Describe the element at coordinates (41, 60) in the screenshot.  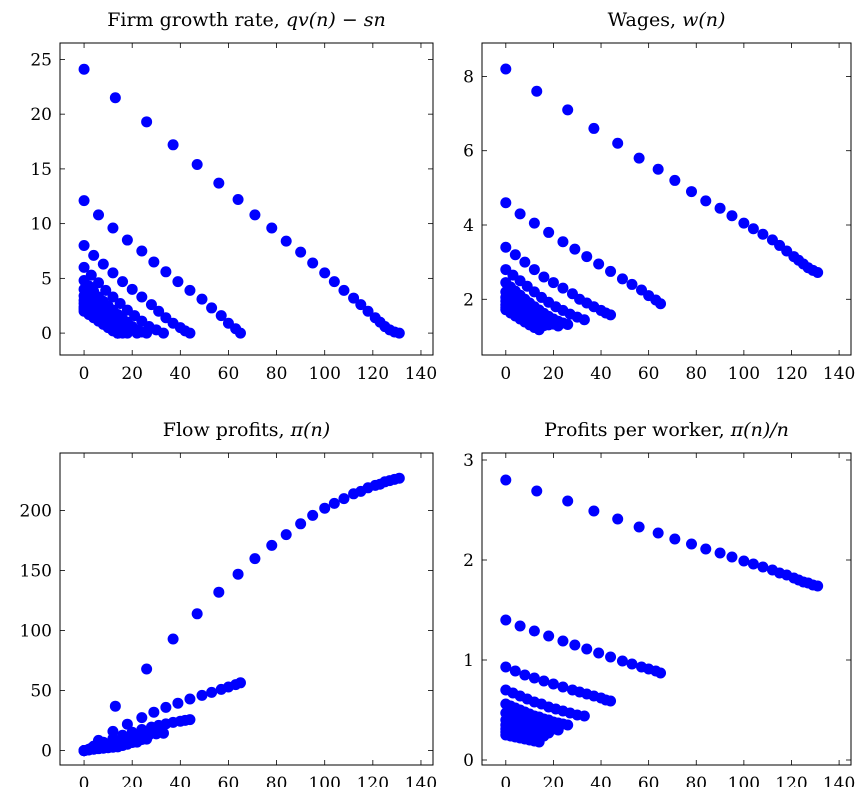
I see `y-tick-label: 25` at that location.